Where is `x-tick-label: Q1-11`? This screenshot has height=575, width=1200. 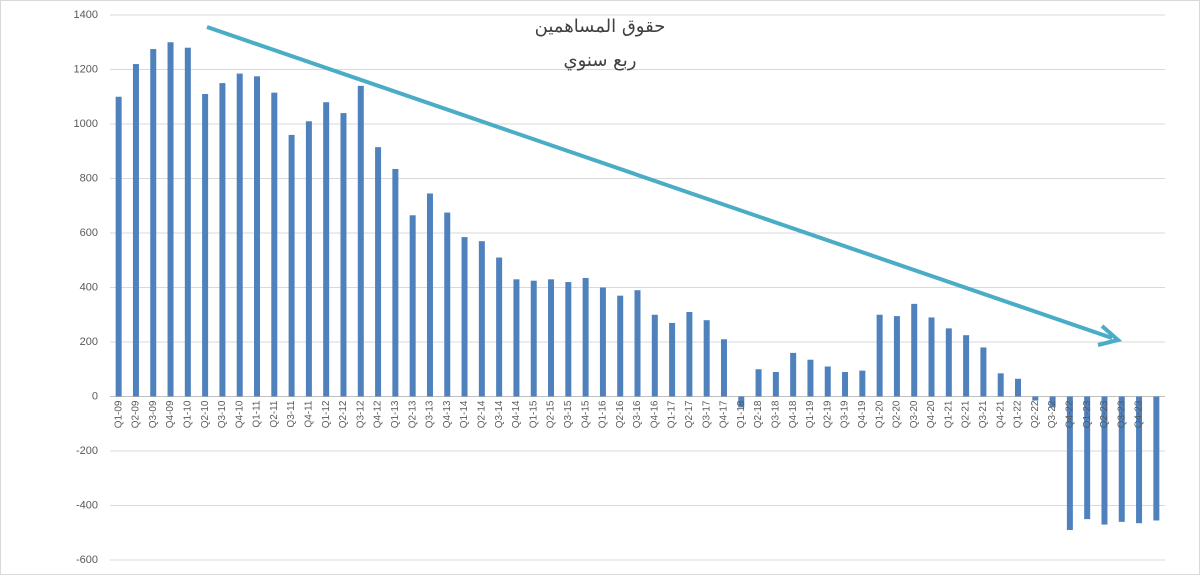
x-tick-label: Q1-11 is located at coordinates (257, 413).